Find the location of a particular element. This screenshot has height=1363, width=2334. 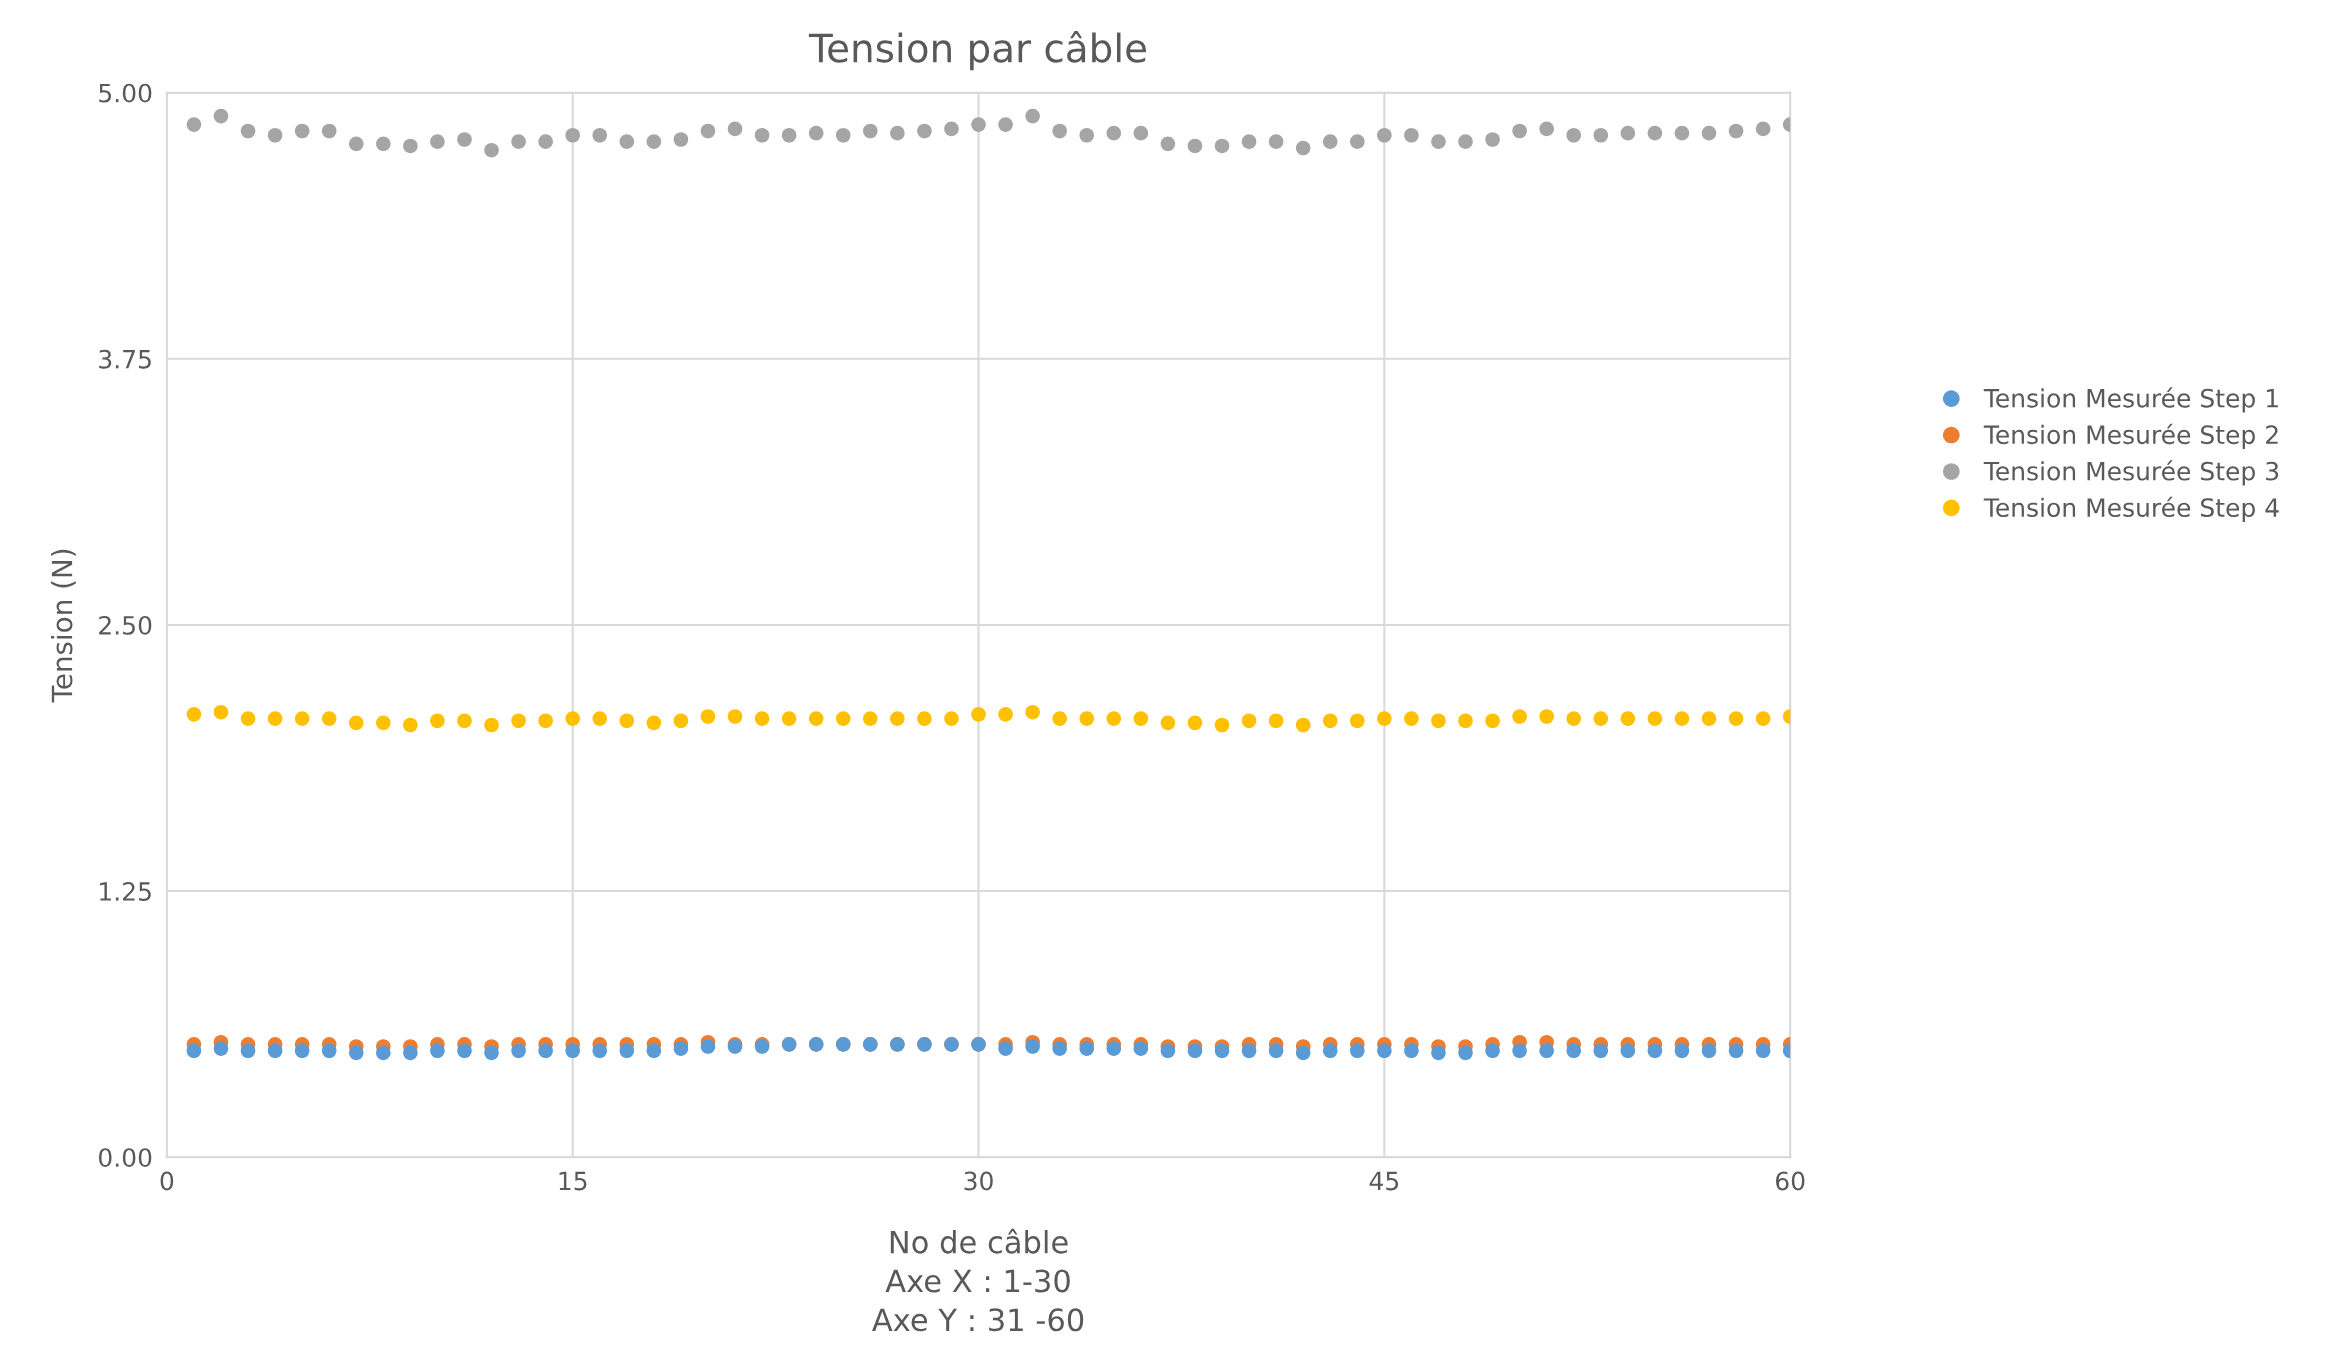

y-tick-label: 2.50 is located at coordinates (125, 625).